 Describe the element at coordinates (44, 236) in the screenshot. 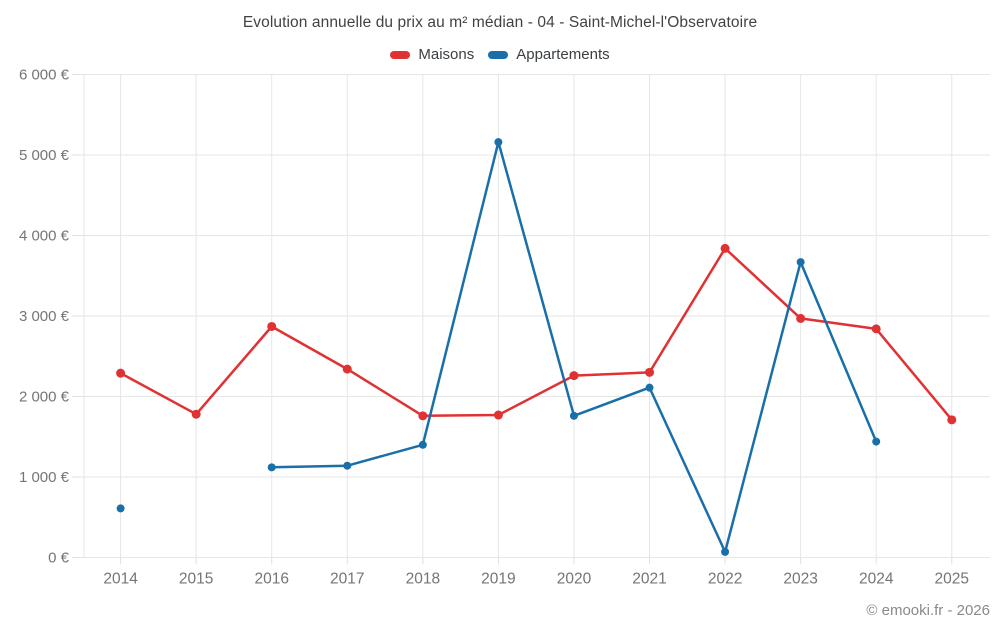

I see `y-axis-label: 4 000 €` at that location.